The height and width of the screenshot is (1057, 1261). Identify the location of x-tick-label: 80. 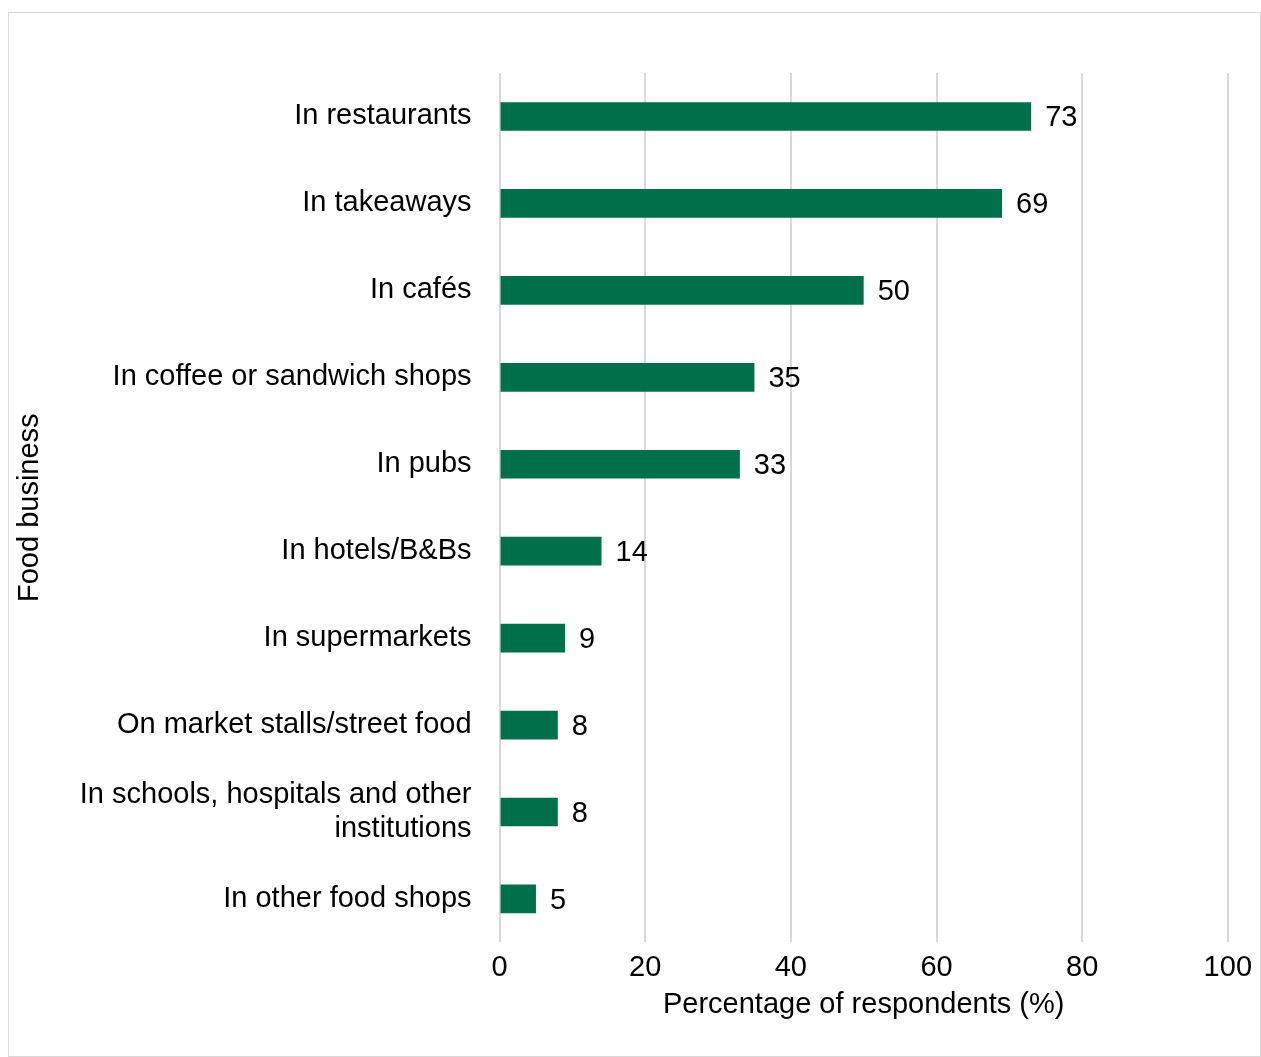
(1082, 965).